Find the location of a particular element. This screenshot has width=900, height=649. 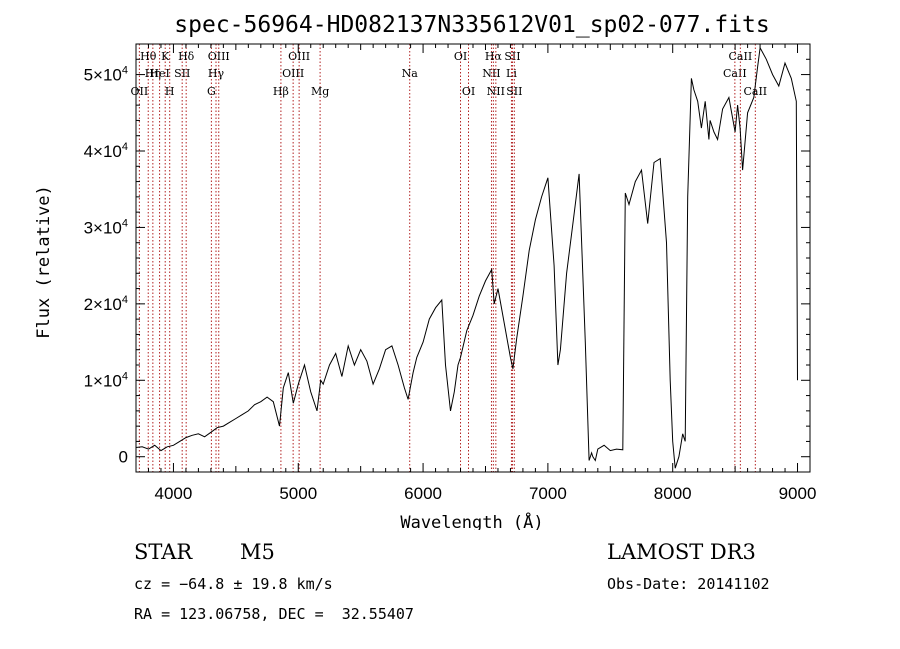

y-axis-label: Flux (relative) is located at coordinates (44, 262).